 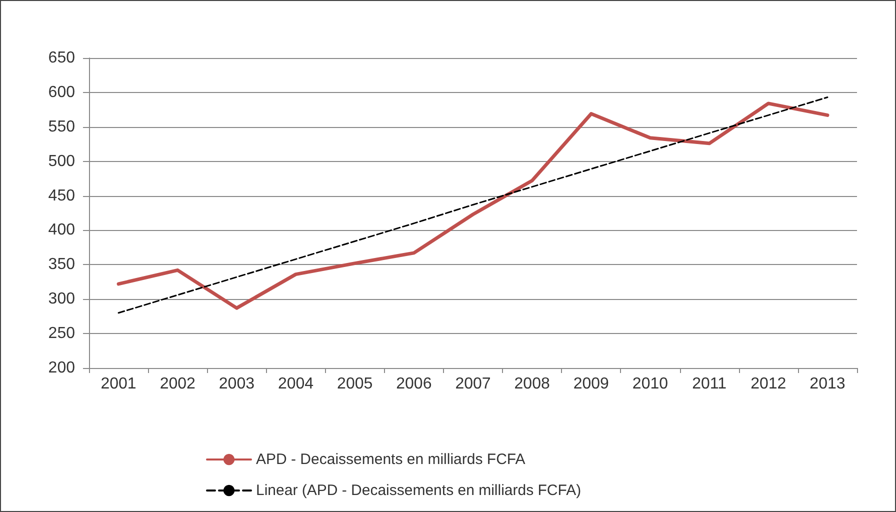 I want to click on x-tick-label: 2008, so click(x=532, y=384).